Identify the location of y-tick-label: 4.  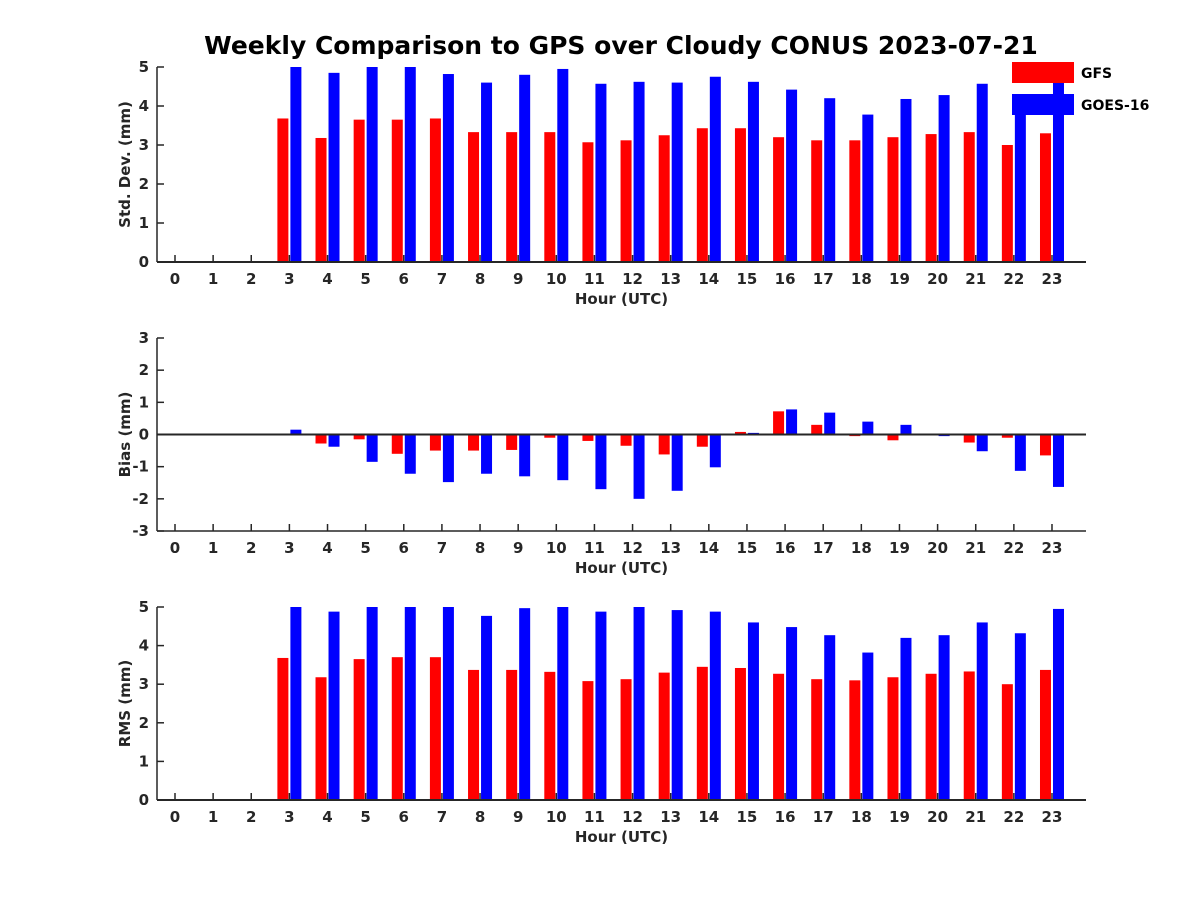
(144, 646).